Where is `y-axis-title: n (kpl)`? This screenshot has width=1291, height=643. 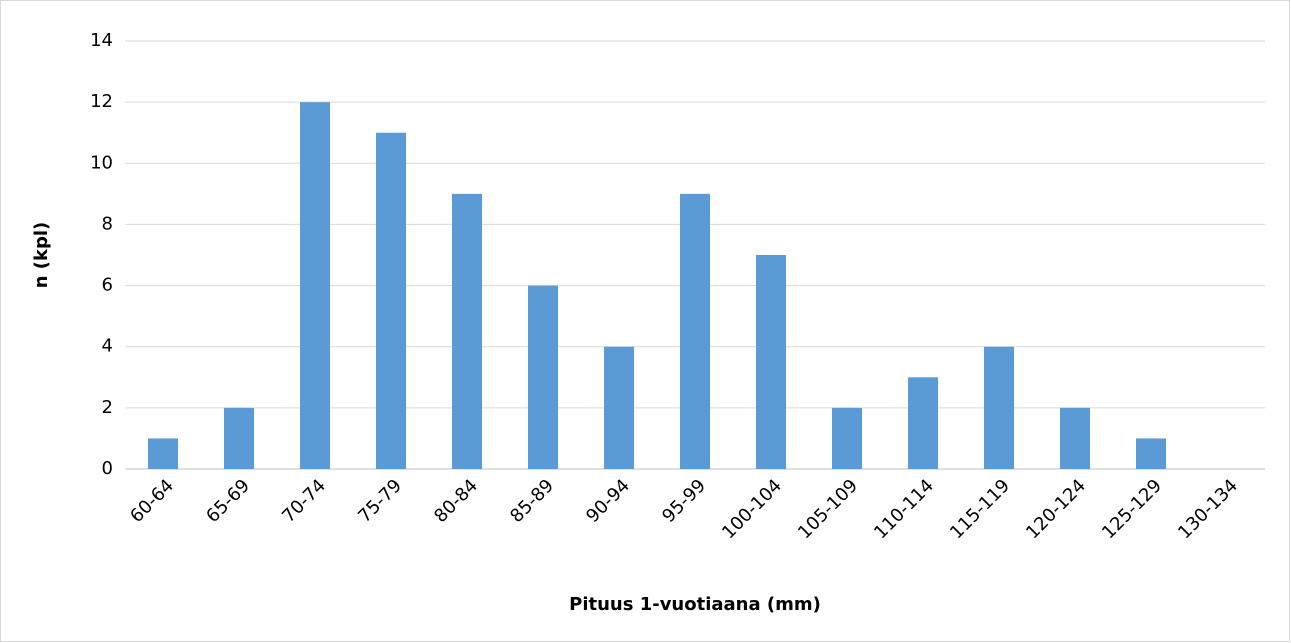 y-axis-title: n (kpl) is located at coordinates (41, 255).